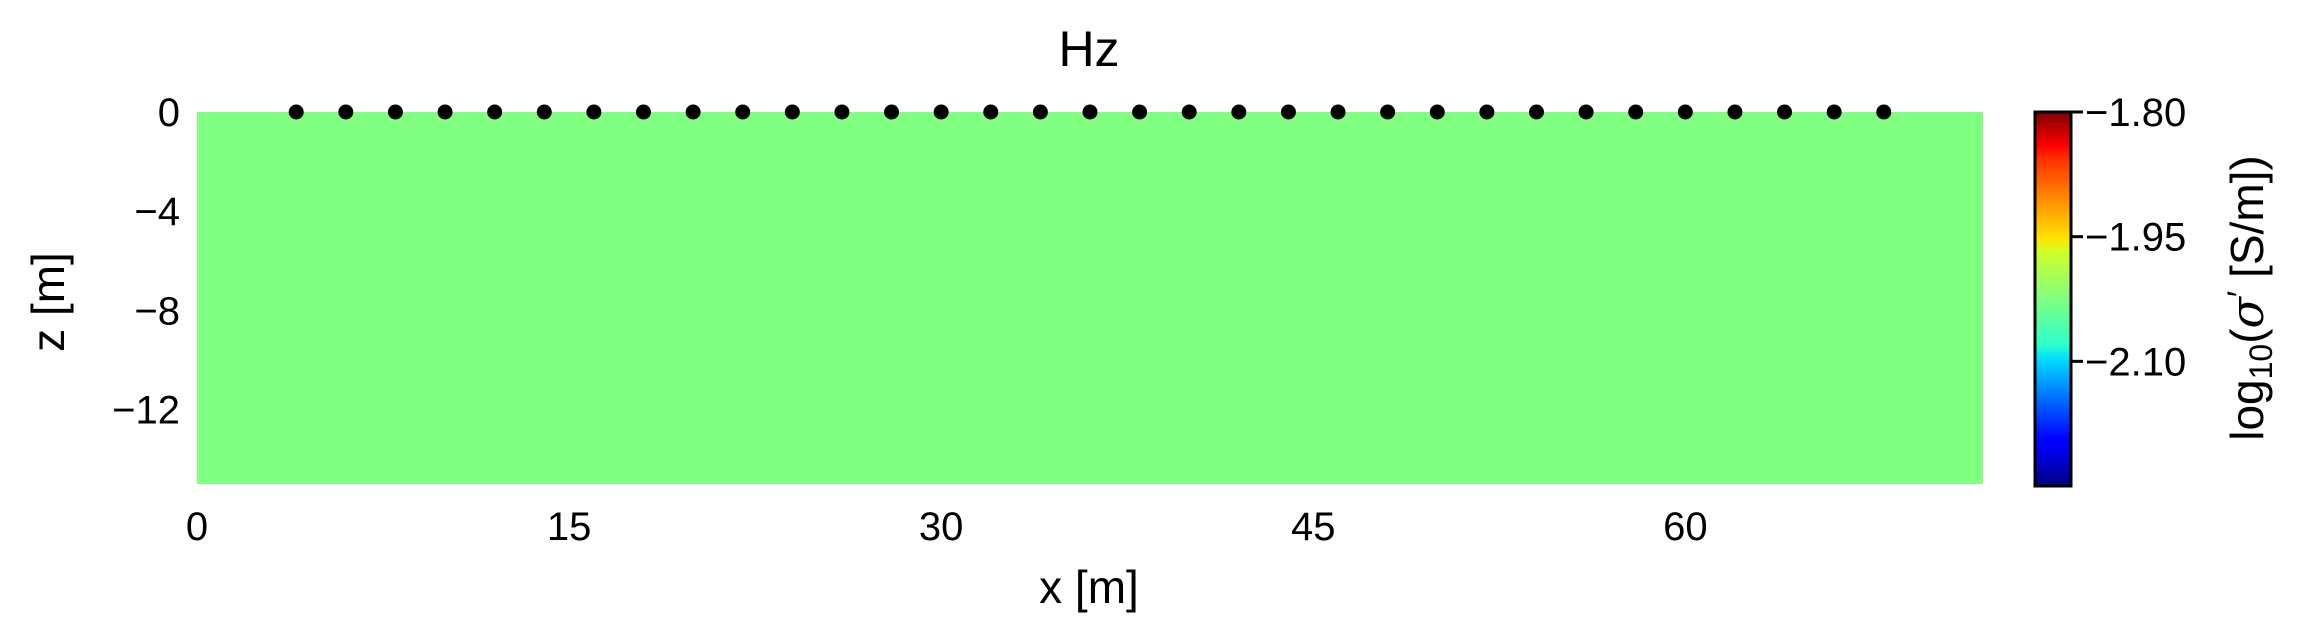 The width and height of the screenshot is (2303, 644). Describe the element at coordinates (1089, 587) in the screenshot. I see `x-axis-label: x [m]` at that location.